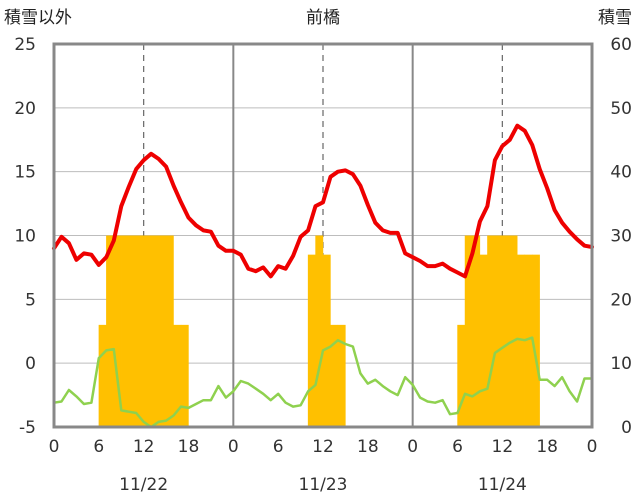 The height and width of the screenshot is (501, 636). I want to click on right-axis-label: 積雪, so click(615, 18).